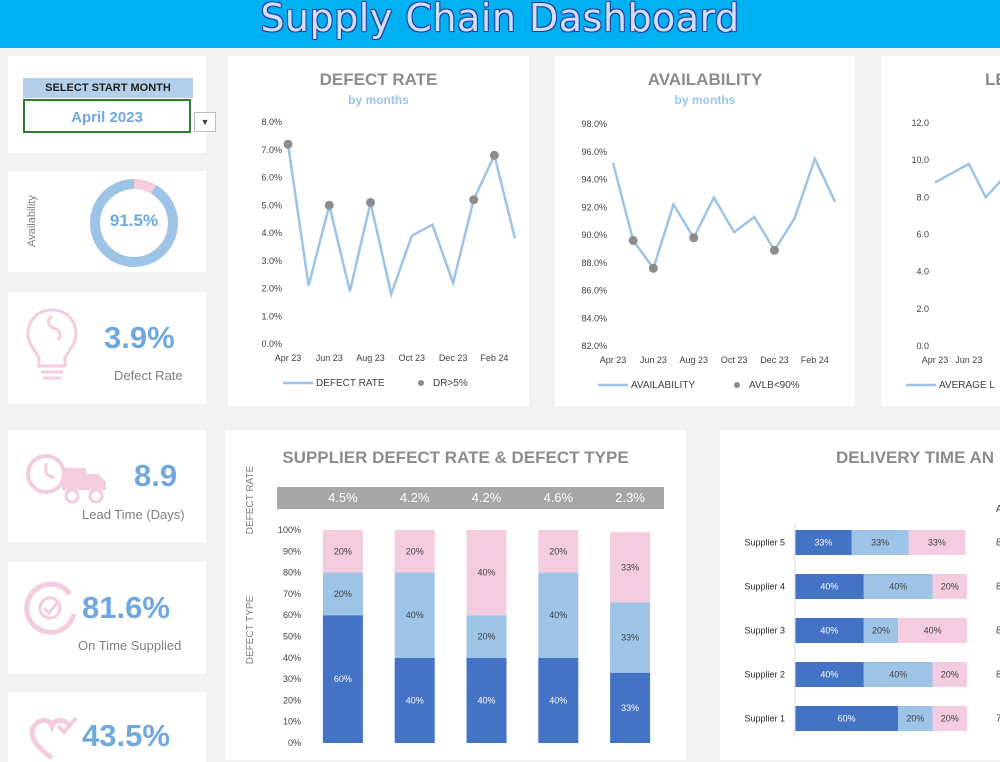 The width and height of the screenshot is (1000, 762). Describe the element at coordinates (764, 675) in the screenshot. I see `supplier-label: Supplier 2` at that location.